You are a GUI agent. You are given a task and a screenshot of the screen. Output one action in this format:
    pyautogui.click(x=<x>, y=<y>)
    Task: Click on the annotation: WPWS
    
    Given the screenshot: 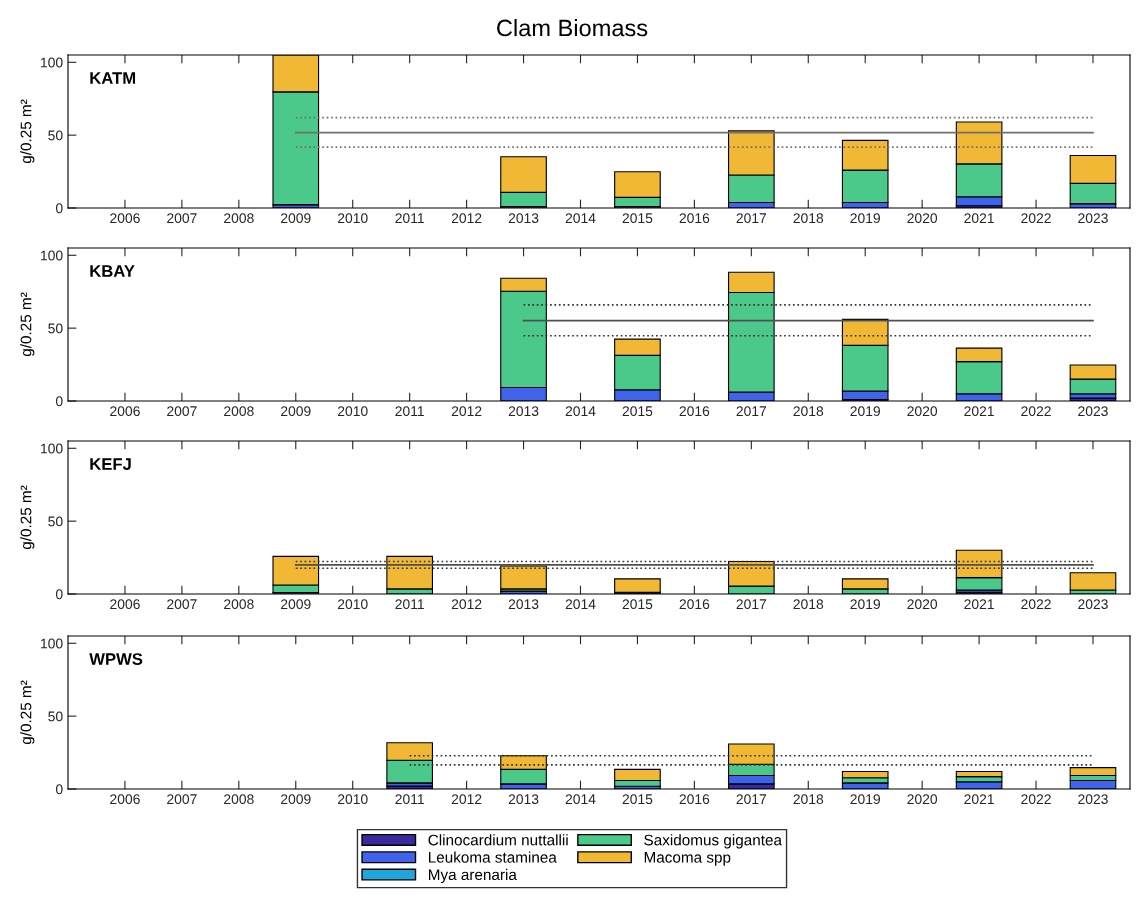 What is the action you would take?
    pyautogui.click(x=116, y=659)
    